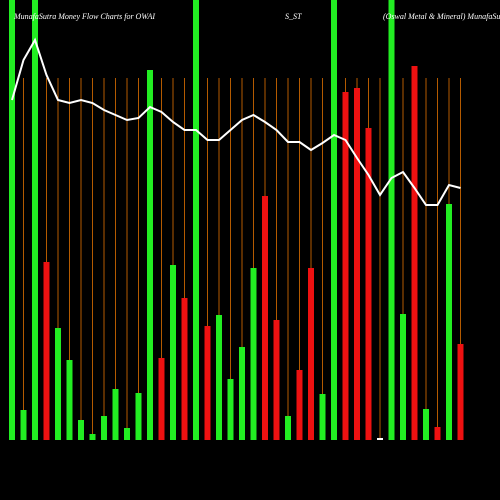 Image resolution: width=500 pixels, height=500 pixels. I want to click on chart-annotation: (Oswal Metal & Mineral) MunafaSutra.com, so click(441, 16).